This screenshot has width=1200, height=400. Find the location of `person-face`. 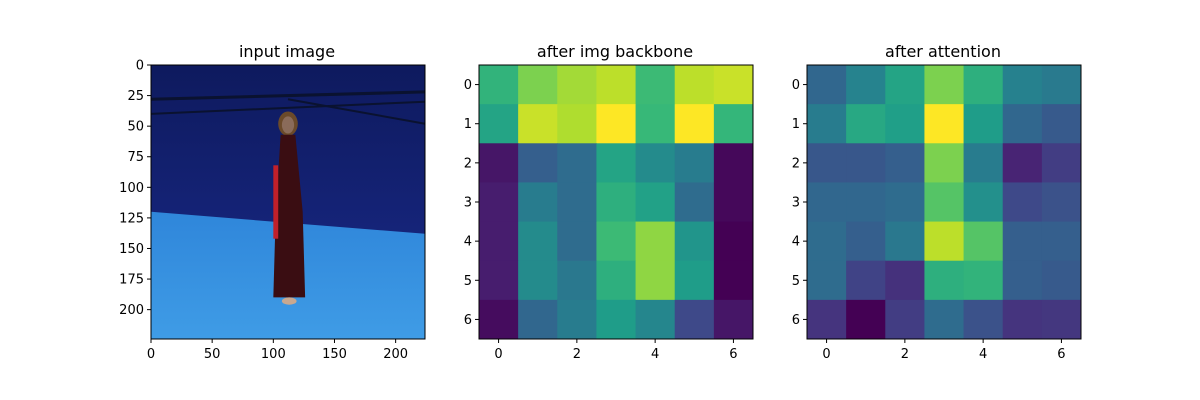

person-face is located at coordinates (288, 125).